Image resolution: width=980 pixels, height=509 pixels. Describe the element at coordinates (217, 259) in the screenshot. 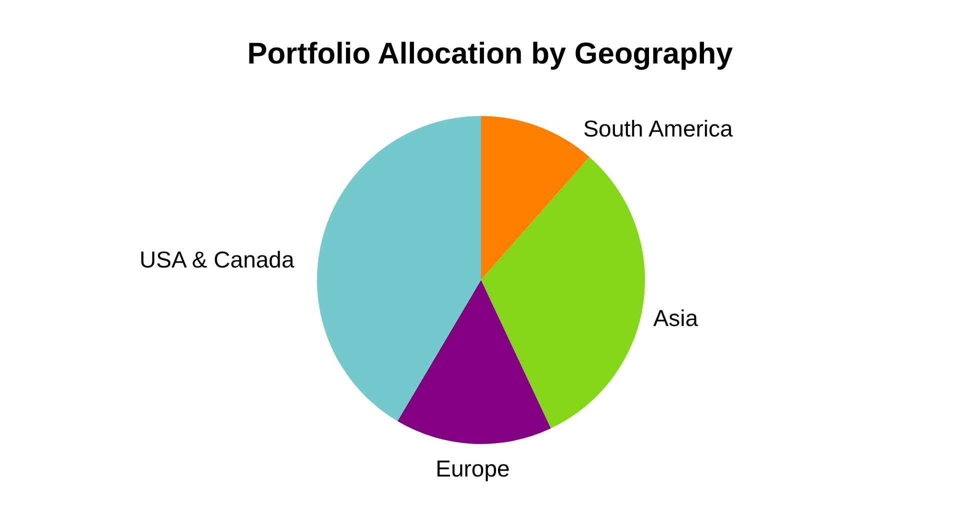

I see `slice-label: USA & Canada` at that location.